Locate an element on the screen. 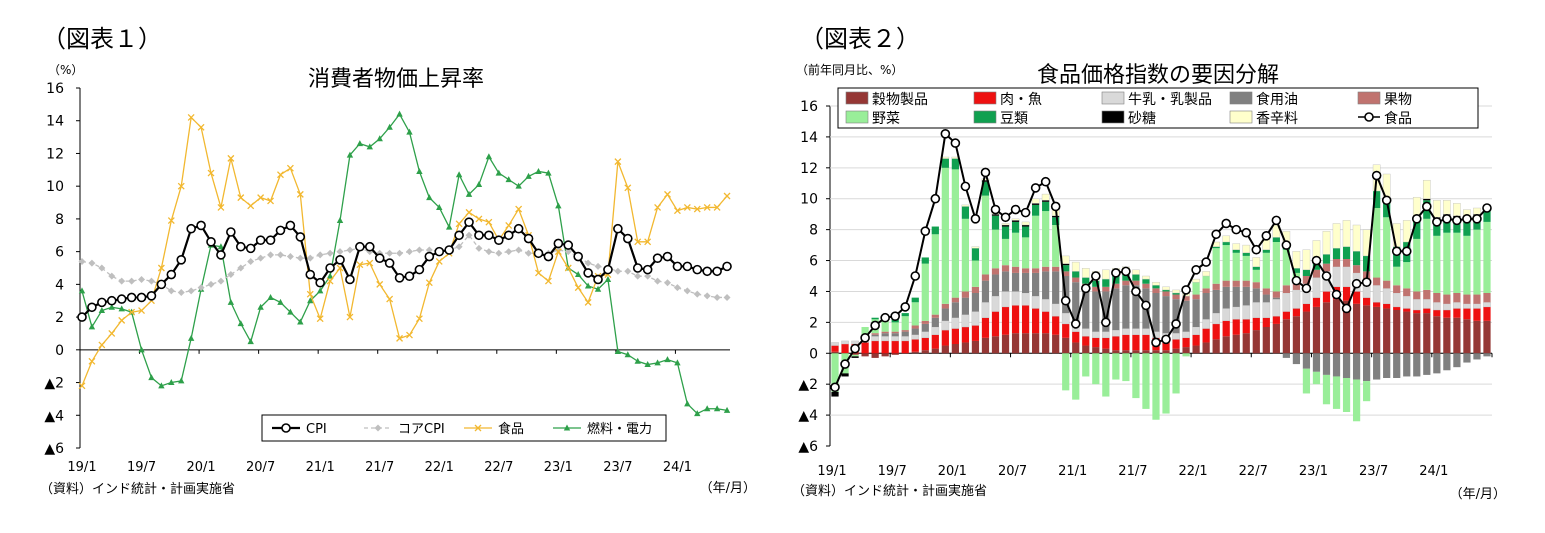 The width and height of the screenshot is (1545, 533). chart2-y-tick-label: ▲6 is located at coordinates (808, 447).